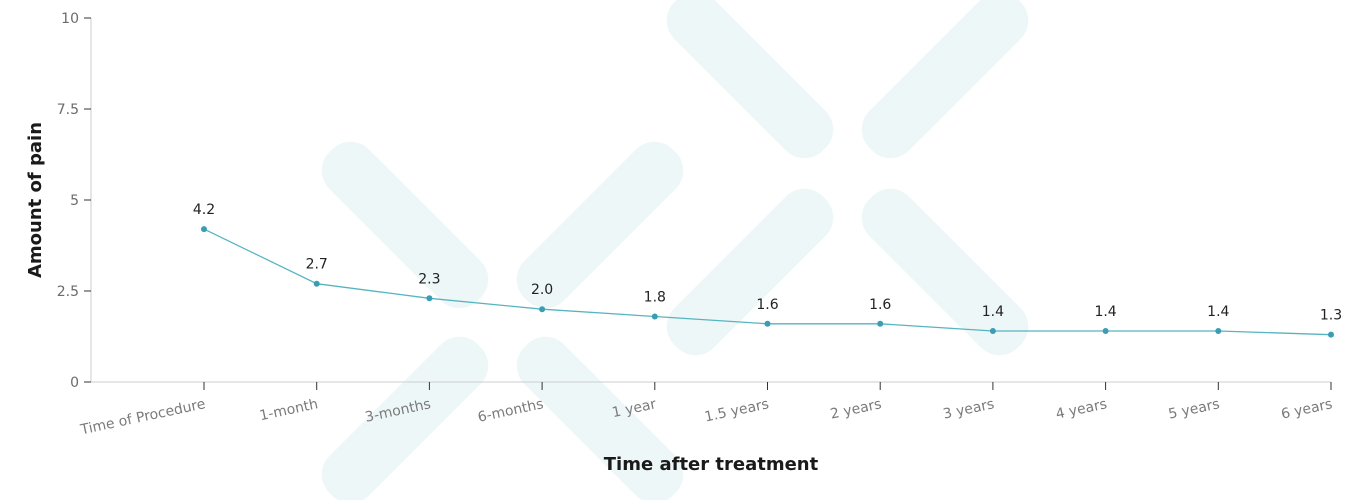  What do you see at coordinates (856, 409) in the screenshot?
I see `x-tick-label: 2 years` at bounding box center [856, 409].